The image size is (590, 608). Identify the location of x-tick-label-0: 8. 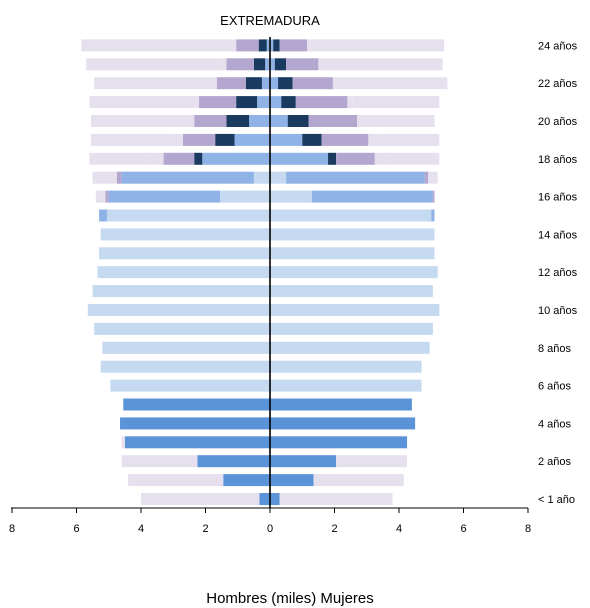
(12, 529).